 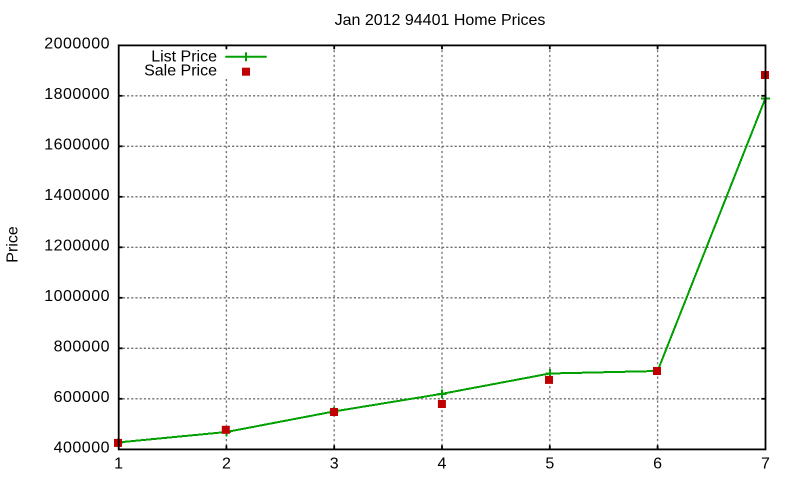 I want to click on svg-text: 2000000, so click(x=77, y=44).